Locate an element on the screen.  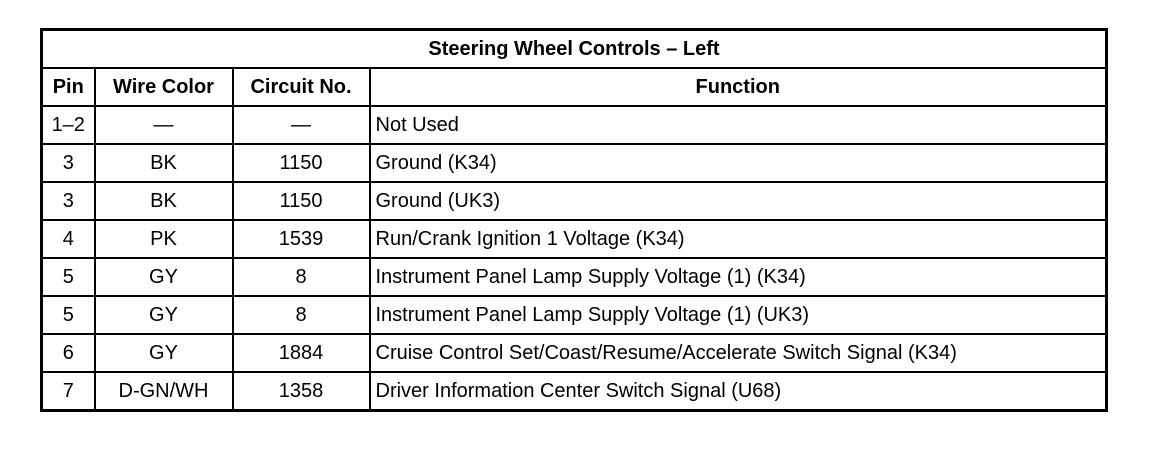
function-cell: Ground (K34) is located at coordinates (738, 163).